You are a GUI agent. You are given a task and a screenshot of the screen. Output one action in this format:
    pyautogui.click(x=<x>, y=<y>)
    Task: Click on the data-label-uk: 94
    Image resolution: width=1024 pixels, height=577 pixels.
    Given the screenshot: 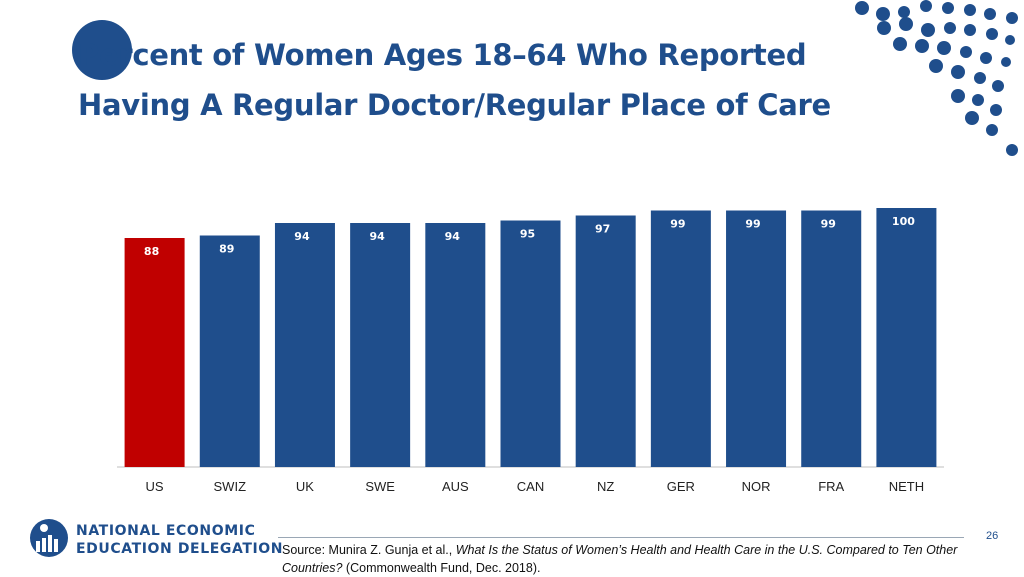 What is the action you would take?
    pyautogui.click(x=302, y=236)
    